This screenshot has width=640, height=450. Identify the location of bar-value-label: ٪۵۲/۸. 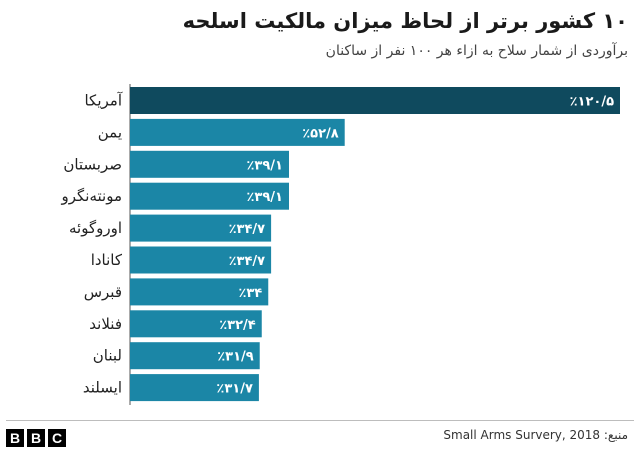
(320, 133).